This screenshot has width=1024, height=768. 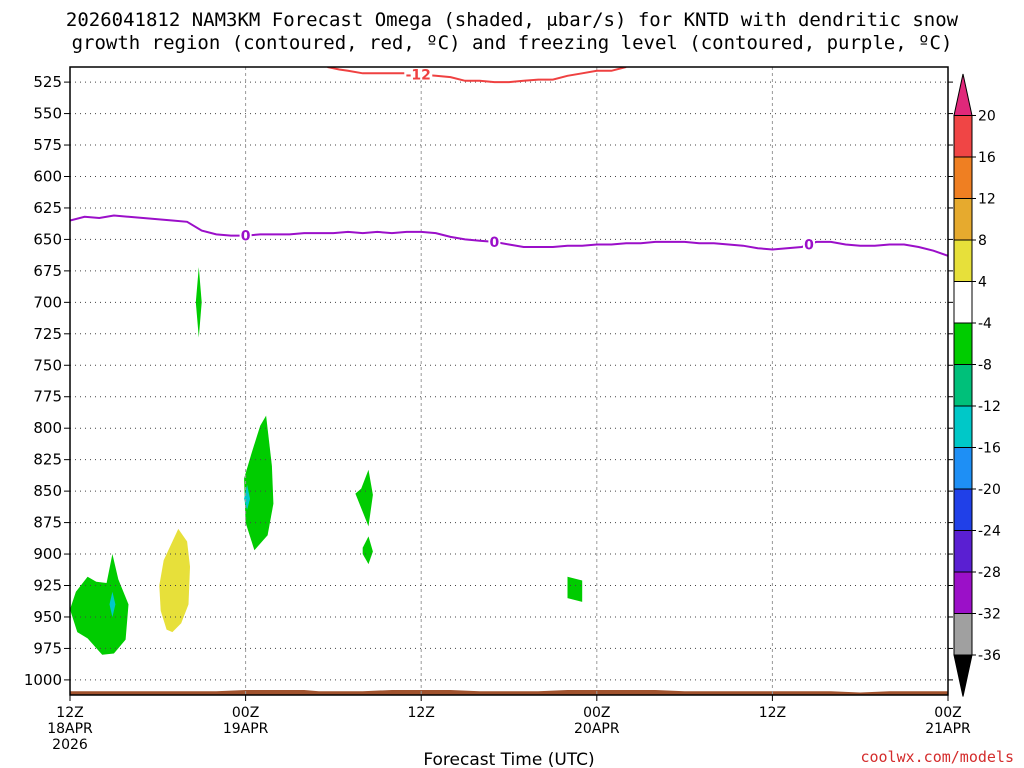 I want to click on y-tick-label-600: 600, so click(x=47, y=176).